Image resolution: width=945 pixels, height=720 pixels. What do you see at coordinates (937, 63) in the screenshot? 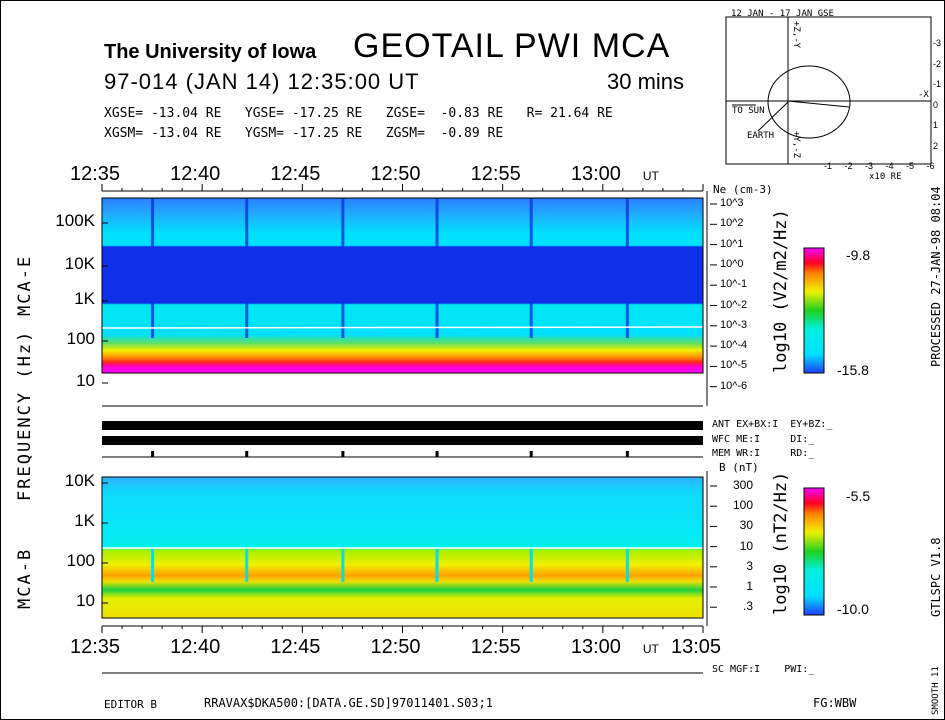
I see `orbit-y-tick: -2` at bounding box center [937, 63].